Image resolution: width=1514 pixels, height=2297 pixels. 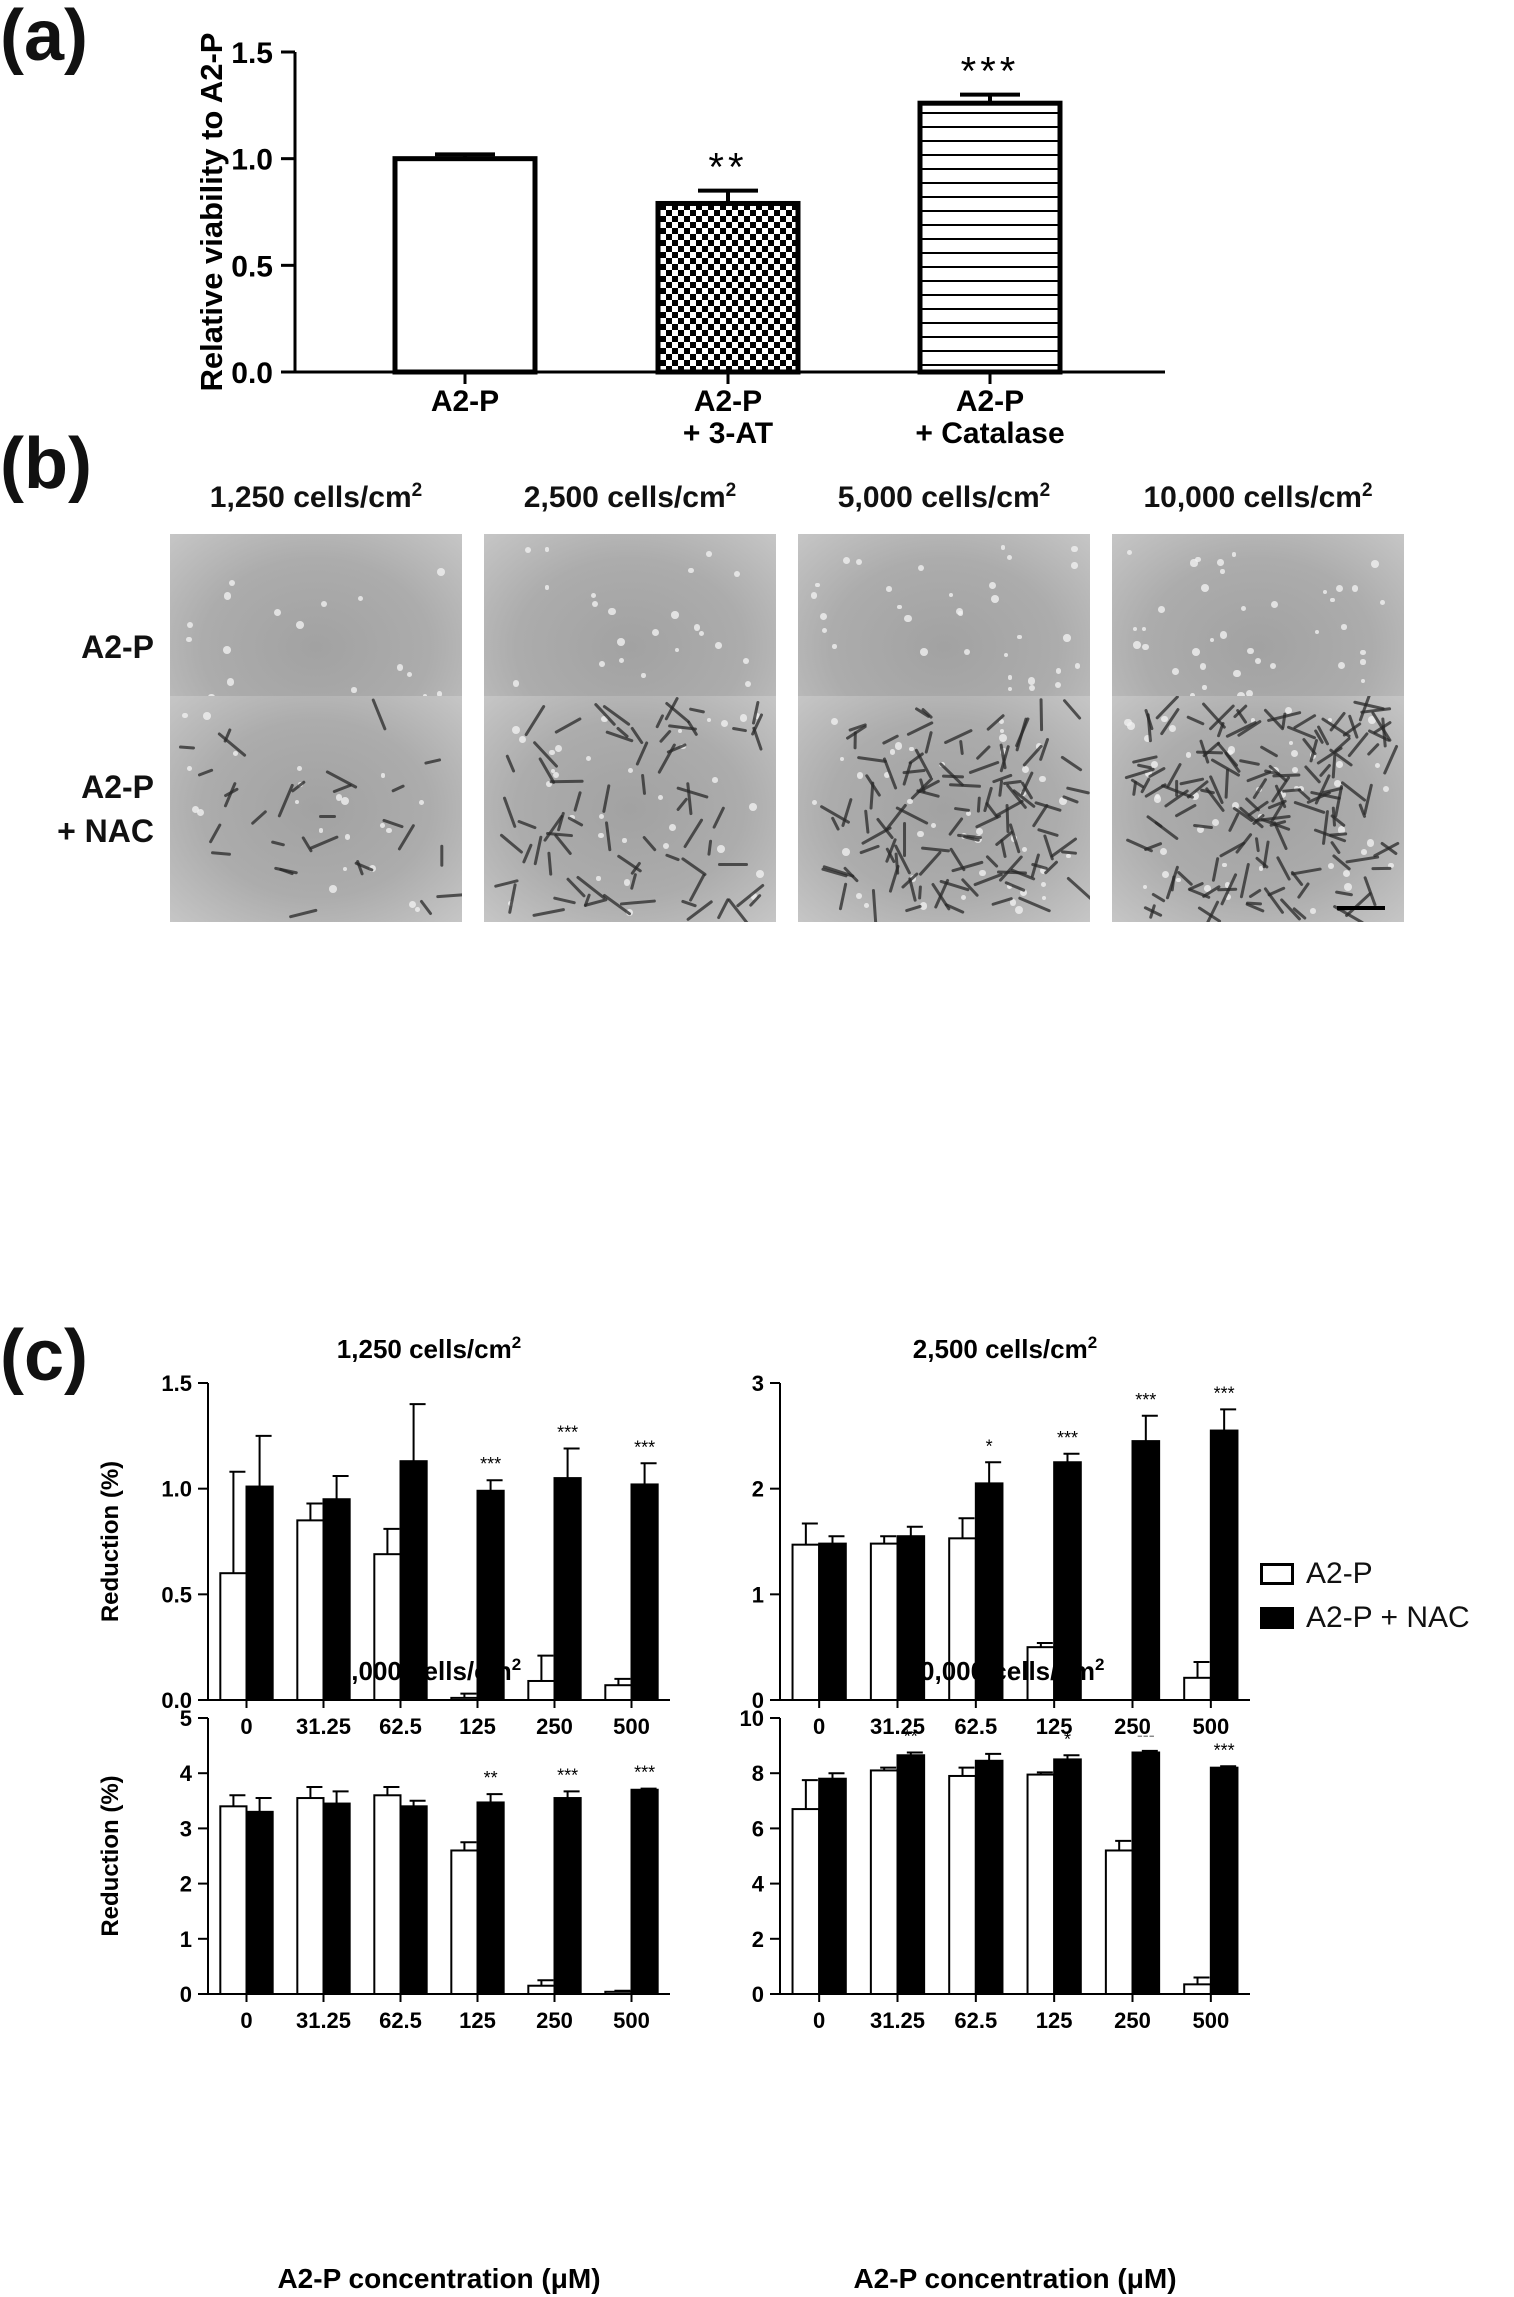 What do you see at coordinates (79, 647) in the screenshot?
I see `microscopy-row-label: A2-P` at bounding box center [79, 647].